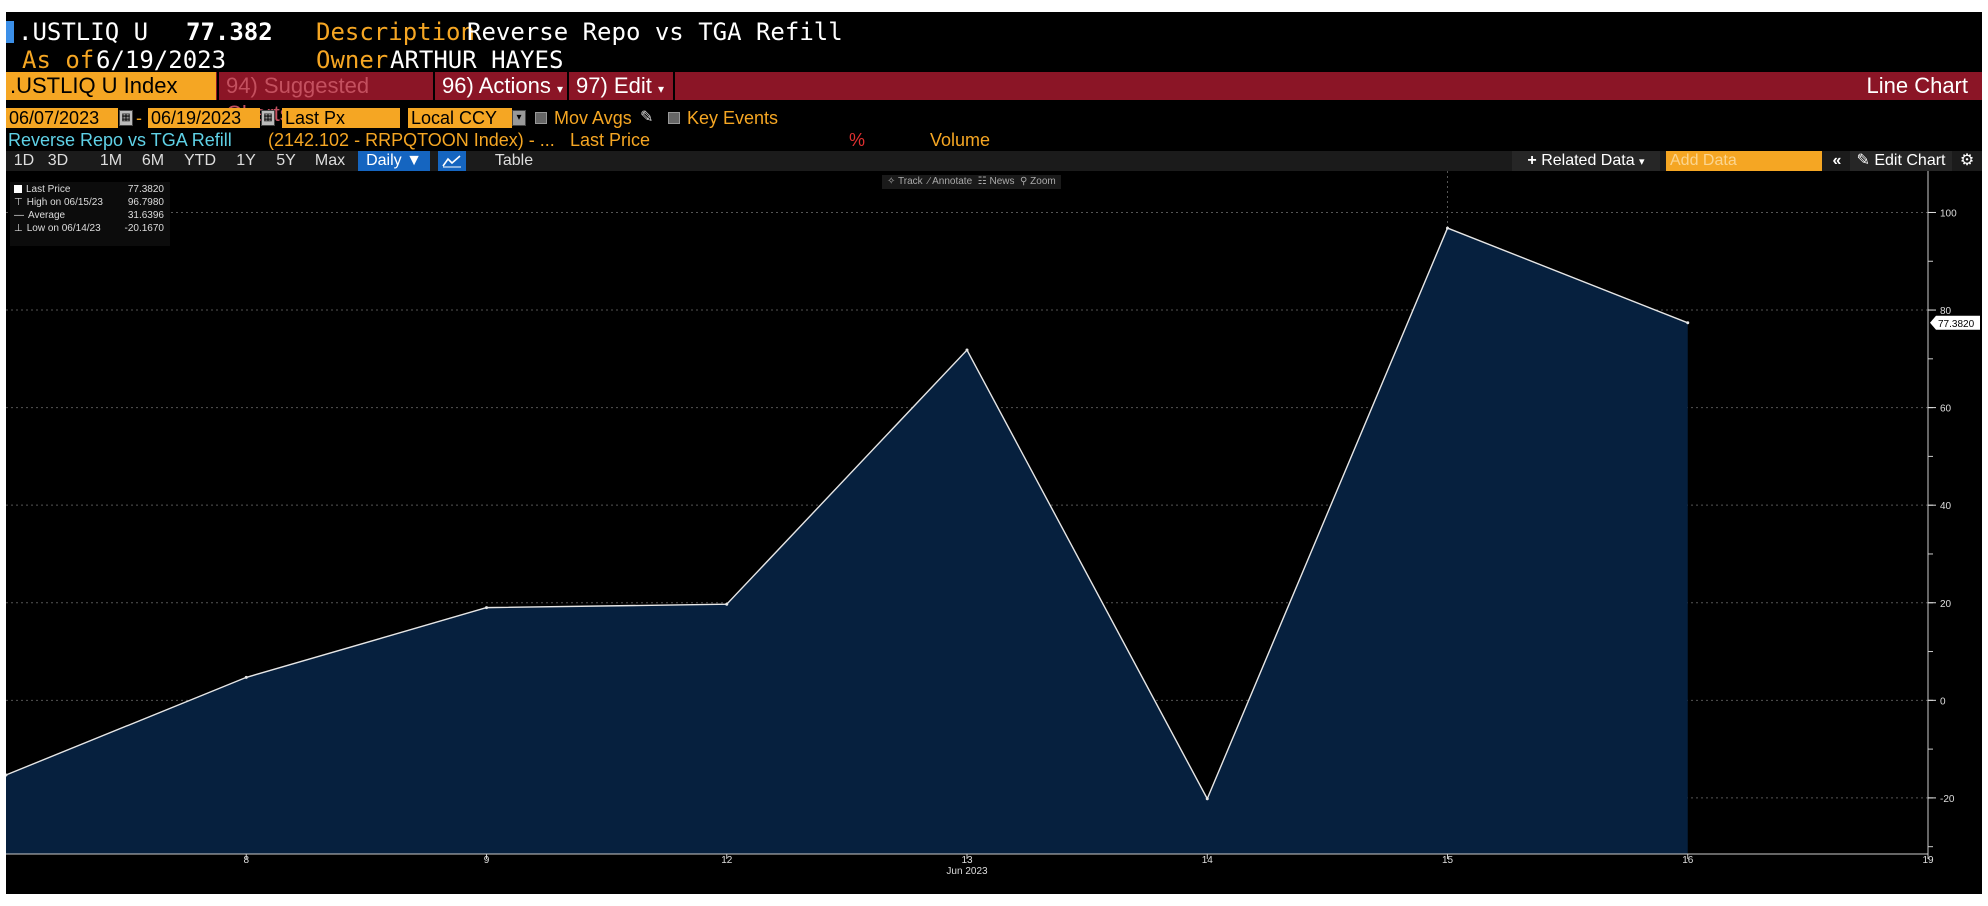 This screenshot has width=1988, height=906. I want to click on series-name: Reverse Repo vs TGA Refill, so click(120, 140).